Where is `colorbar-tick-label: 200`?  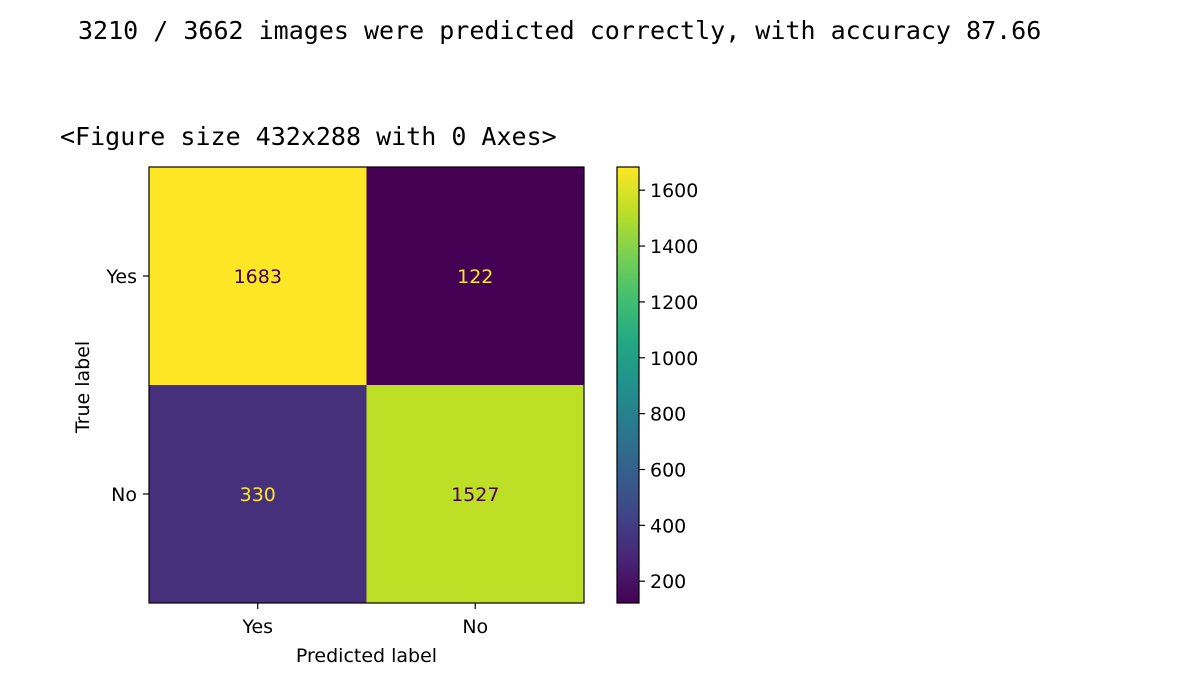
colorbar-tick-label: 200 is located at coordinates (668, 582).